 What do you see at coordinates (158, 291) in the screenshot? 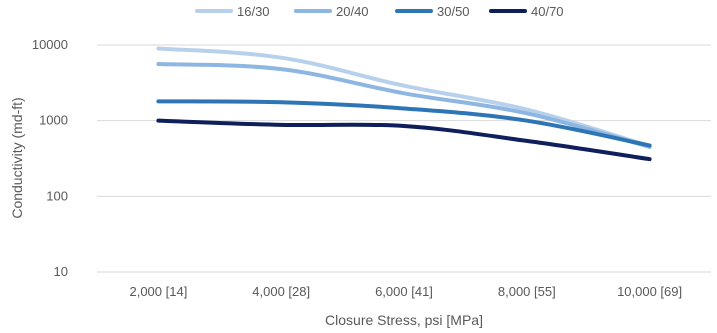
I see `x-tick-label: 2,000 [14]` at bounding box center [158, 291].